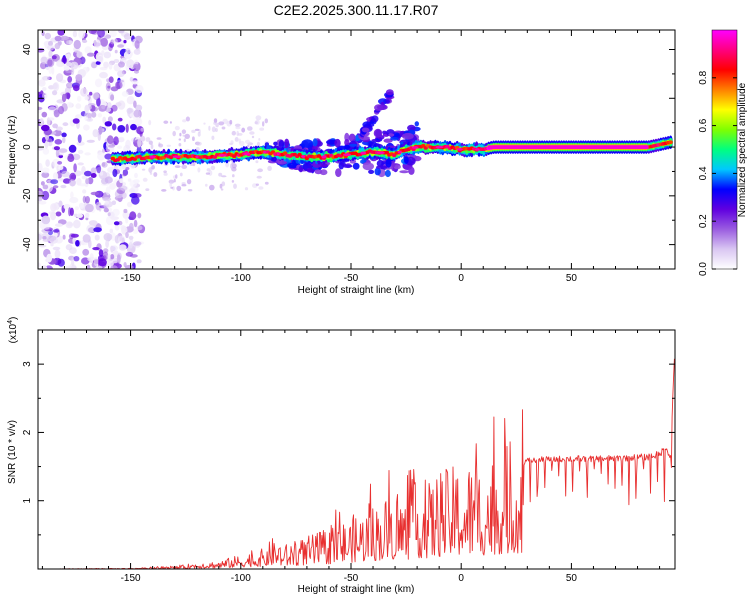 Image resolution: width=750 pixels, height=600 pixels. Describe the element at coordinates (131, 278) in the screenshot. I see `spectrogram-x-tick-label: -150` at that location.